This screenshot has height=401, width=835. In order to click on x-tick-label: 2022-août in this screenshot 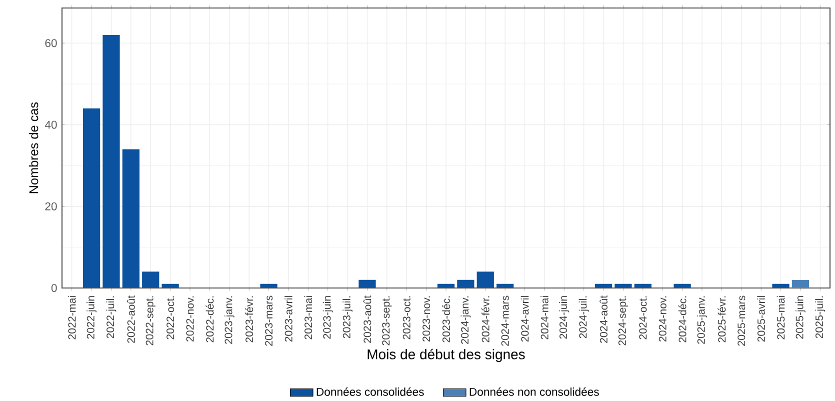, I will do `click(131, 319)`.